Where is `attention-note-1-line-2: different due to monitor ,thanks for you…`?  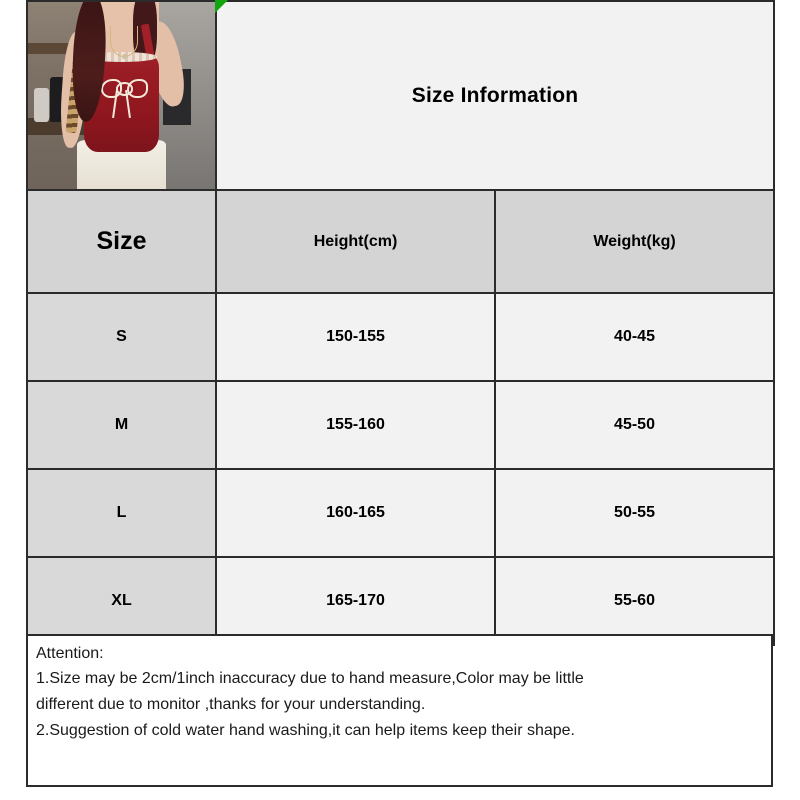 attention-note-1-line-2: different due to monitor ,thanks for you… is located at coordinates (231, 704).